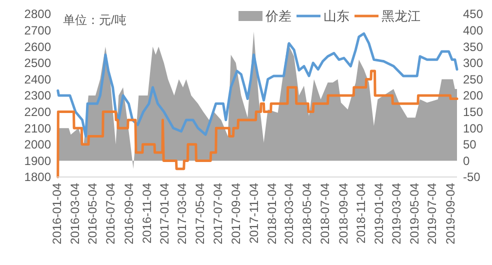 This screenshot has width=492, height=265. What do you see at coordinates (93, 213) in the screenshot?
I see `x-tick-label: 2016-05-04` at bounding box center [93, 213].